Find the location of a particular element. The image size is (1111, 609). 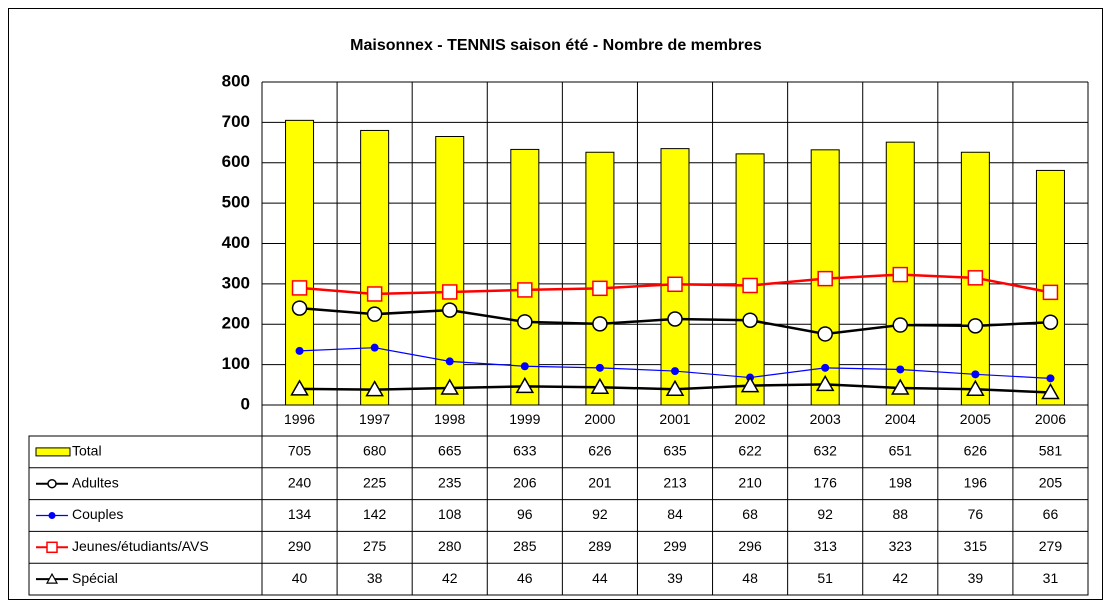

table-value: 240 is located at coordinates (300, 482).